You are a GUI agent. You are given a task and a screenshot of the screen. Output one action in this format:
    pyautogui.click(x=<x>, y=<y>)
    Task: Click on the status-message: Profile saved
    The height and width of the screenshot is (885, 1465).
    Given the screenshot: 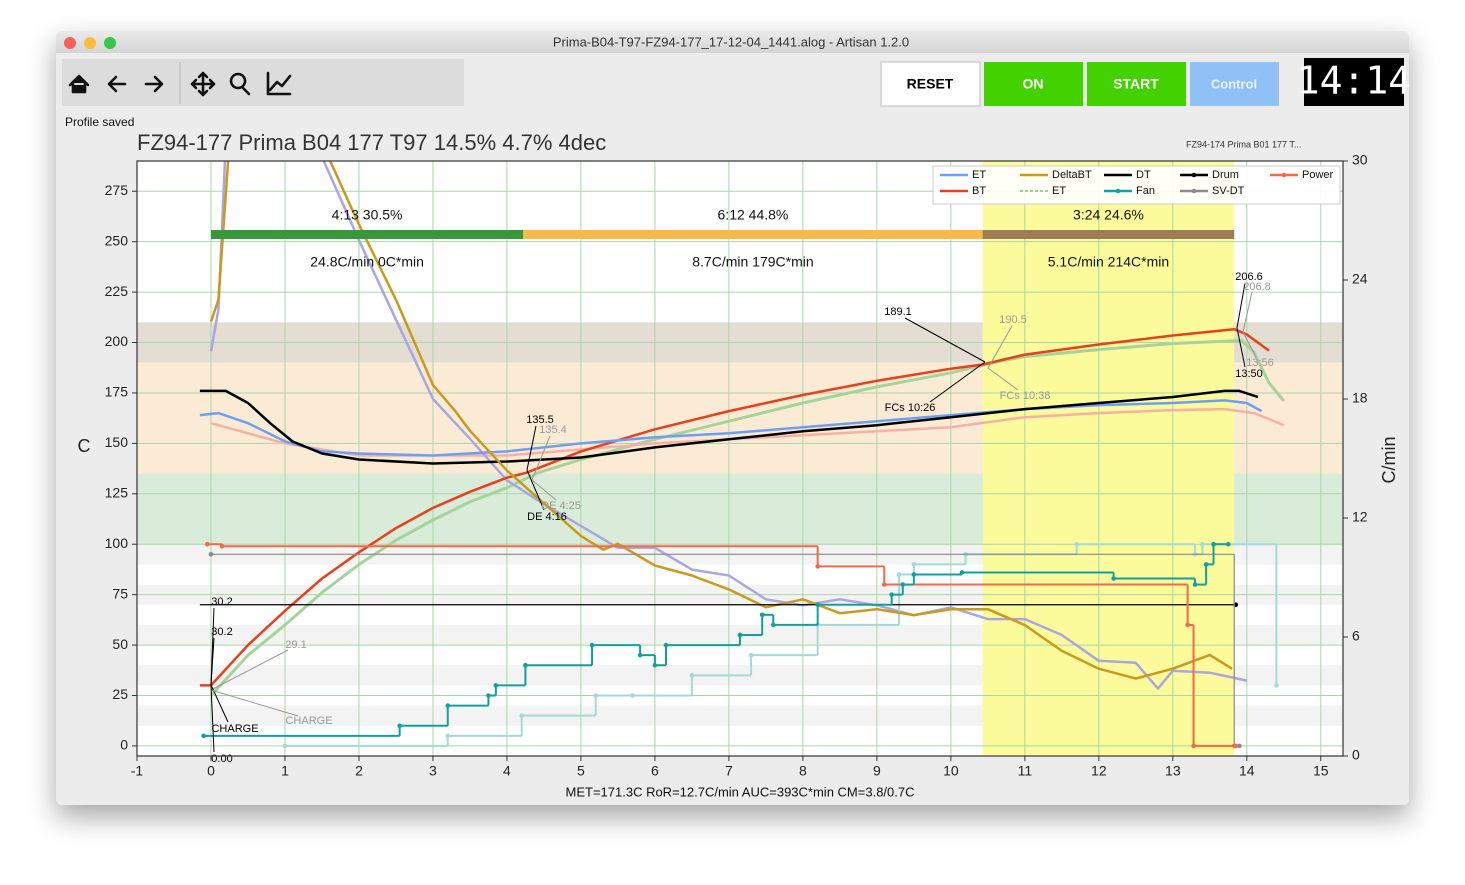 What is the action you would take?
    pyautogui.click(x=99, y=122)
    